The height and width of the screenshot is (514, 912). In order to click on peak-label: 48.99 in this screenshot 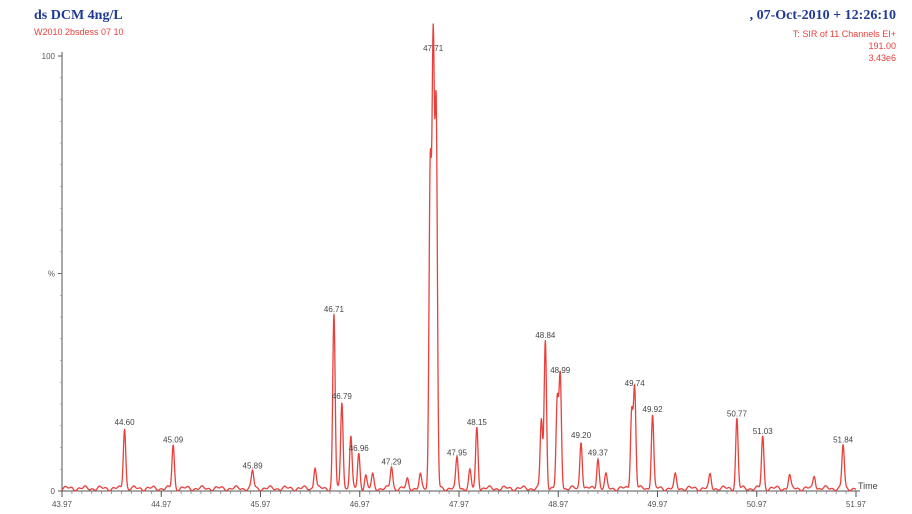, I will do `click(560, 370)`.